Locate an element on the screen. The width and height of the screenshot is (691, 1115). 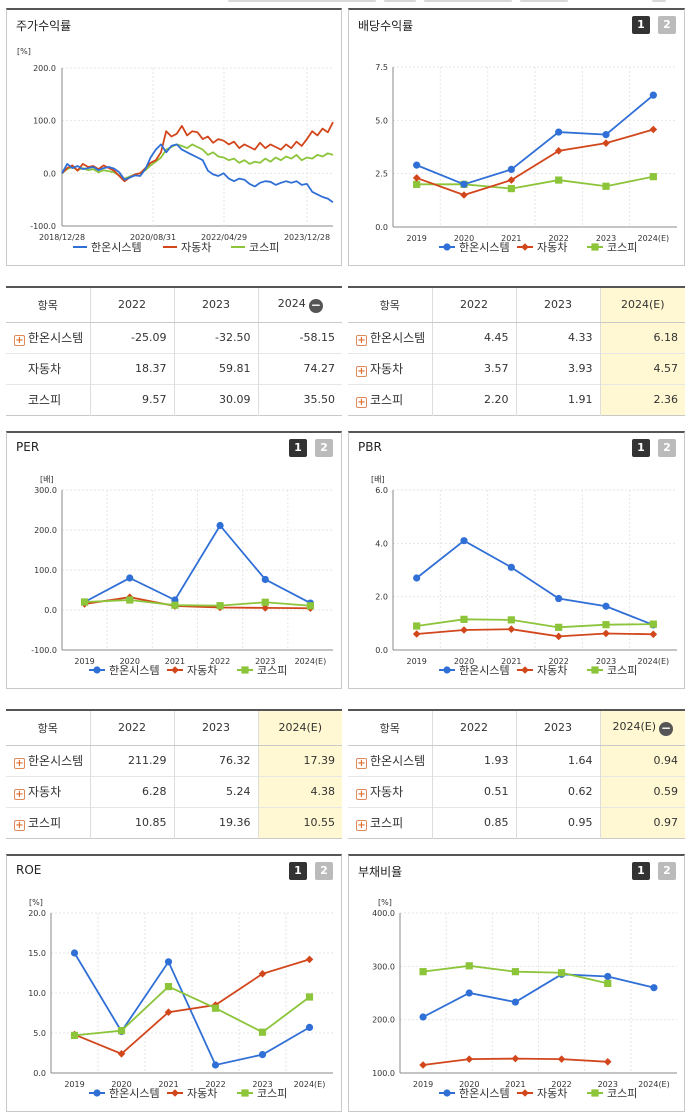
per-title: PER is located at coordinates (28, 447).